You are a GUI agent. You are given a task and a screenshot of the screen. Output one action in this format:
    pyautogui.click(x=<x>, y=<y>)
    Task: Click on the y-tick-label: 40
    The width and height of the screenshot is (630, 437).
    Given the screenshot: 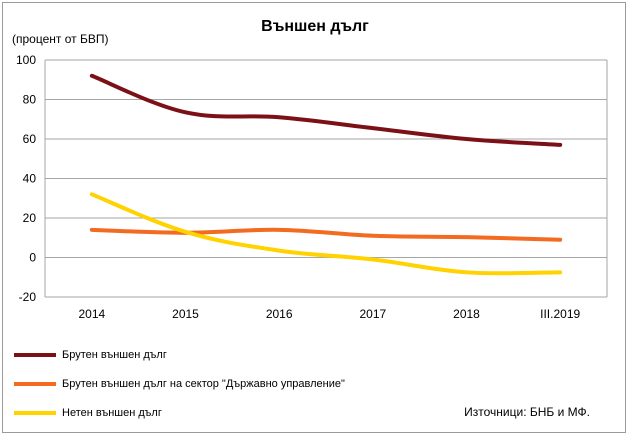 What is the action you would take?
    pyautogui.click(x=30, y=179)
    